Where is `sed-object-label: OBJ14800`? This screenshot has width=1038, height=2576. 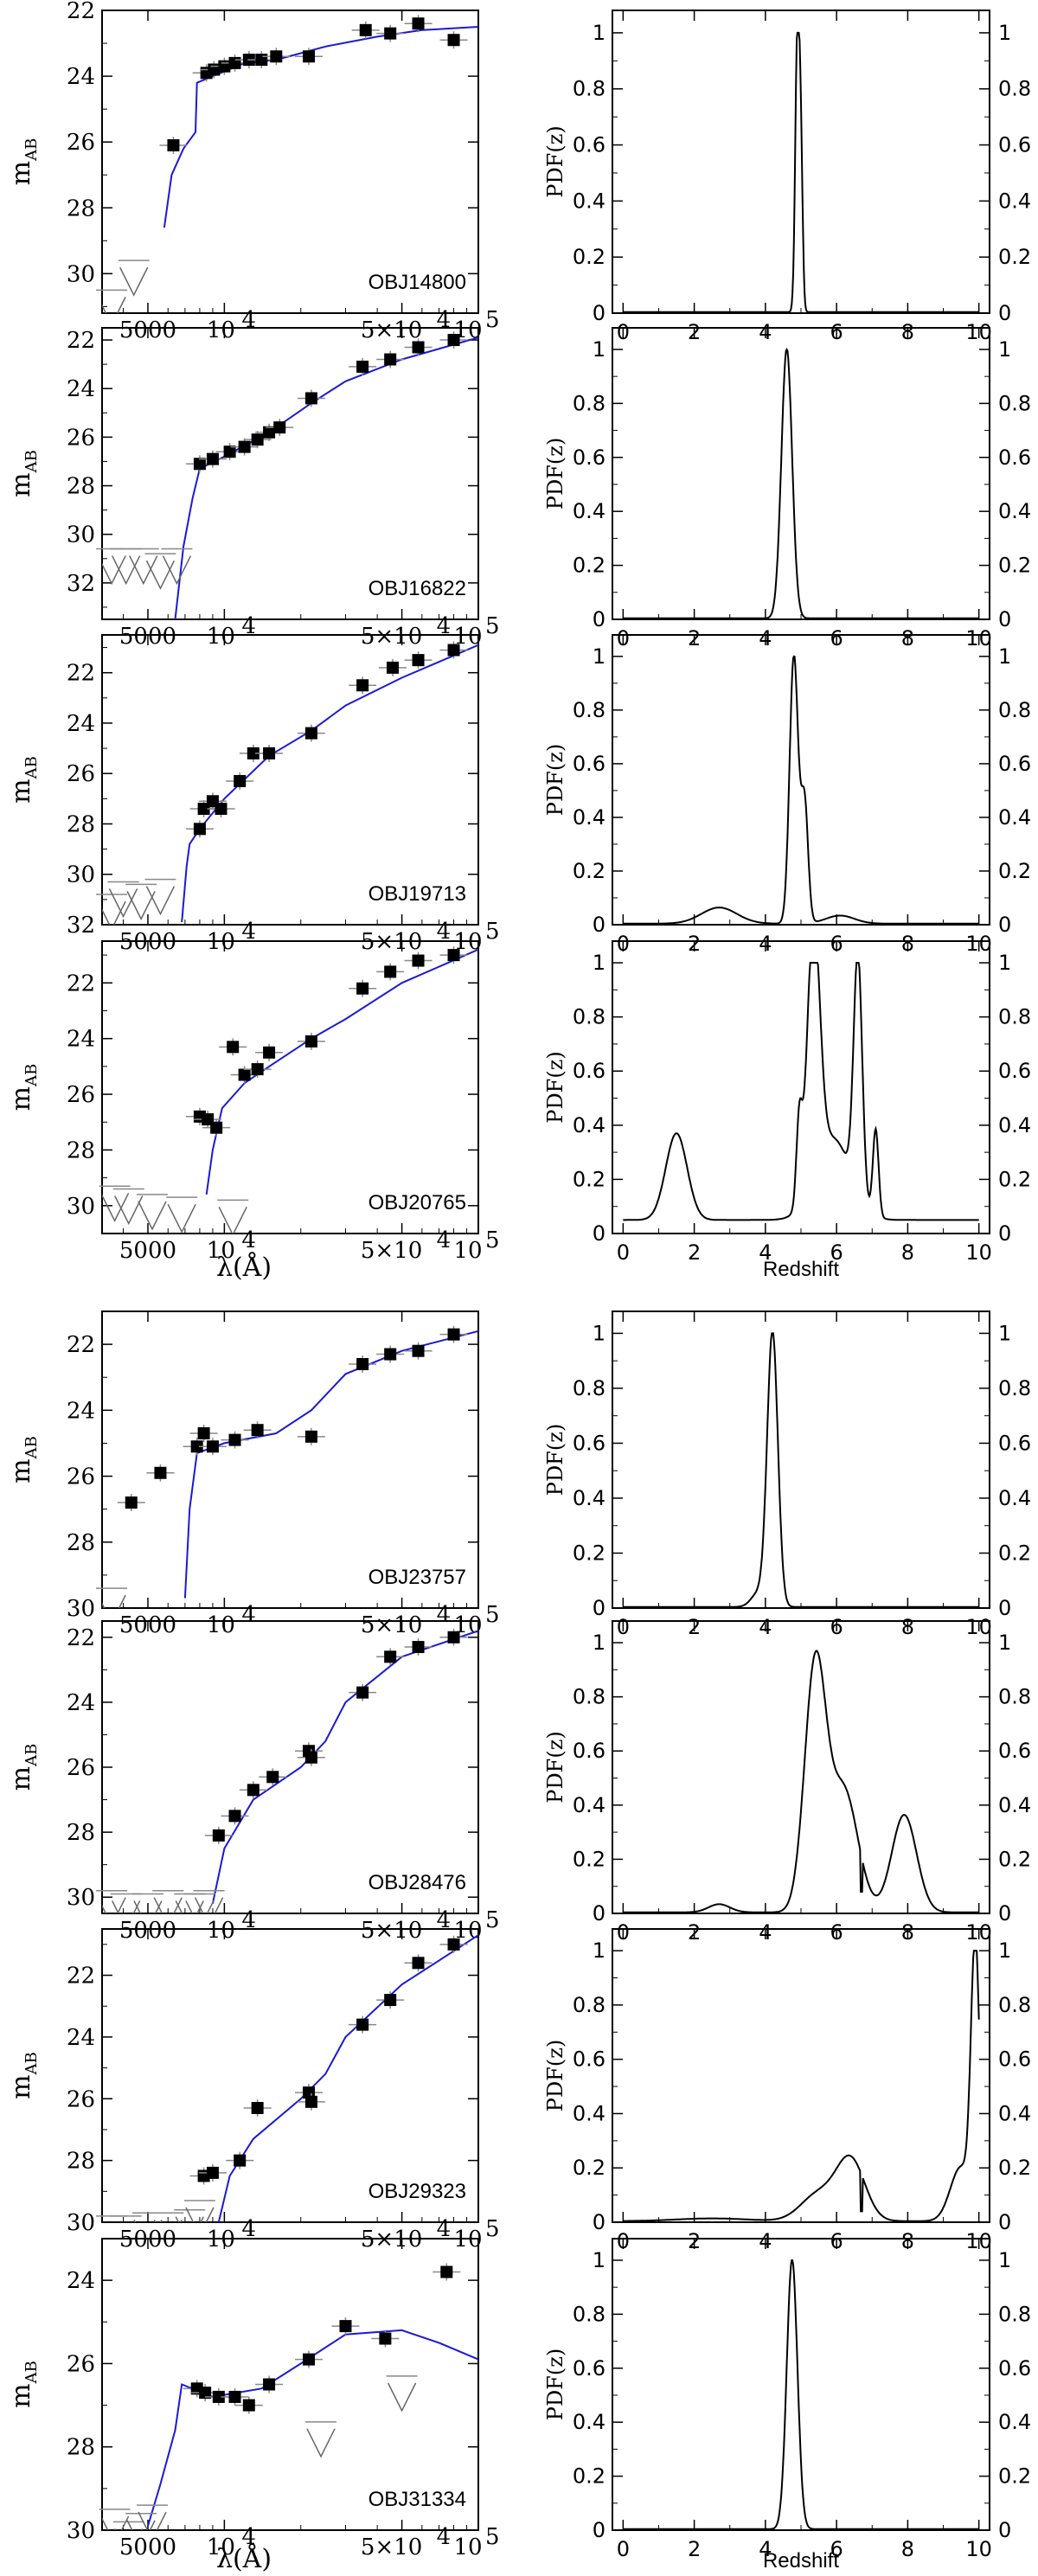 sed-object-label: OBJ14800 is located at coordinates (417, 282).